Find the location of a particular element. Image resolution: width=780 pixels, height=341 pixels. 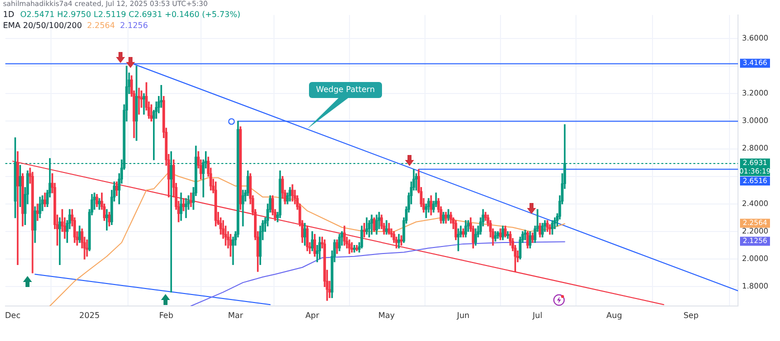

text: EMA 20/50/100/200 is located at coordinates (42, 25).